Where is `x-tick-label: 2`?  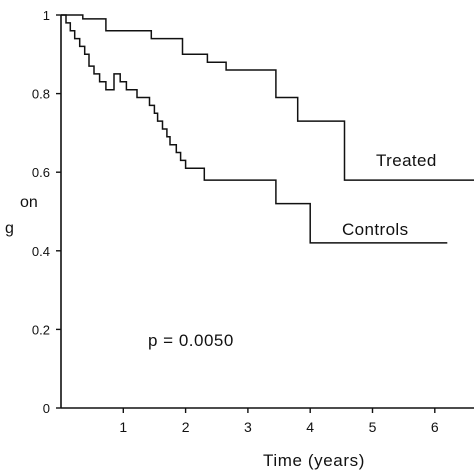
x-tick-label: 2 is located at coordinates (186, 427).